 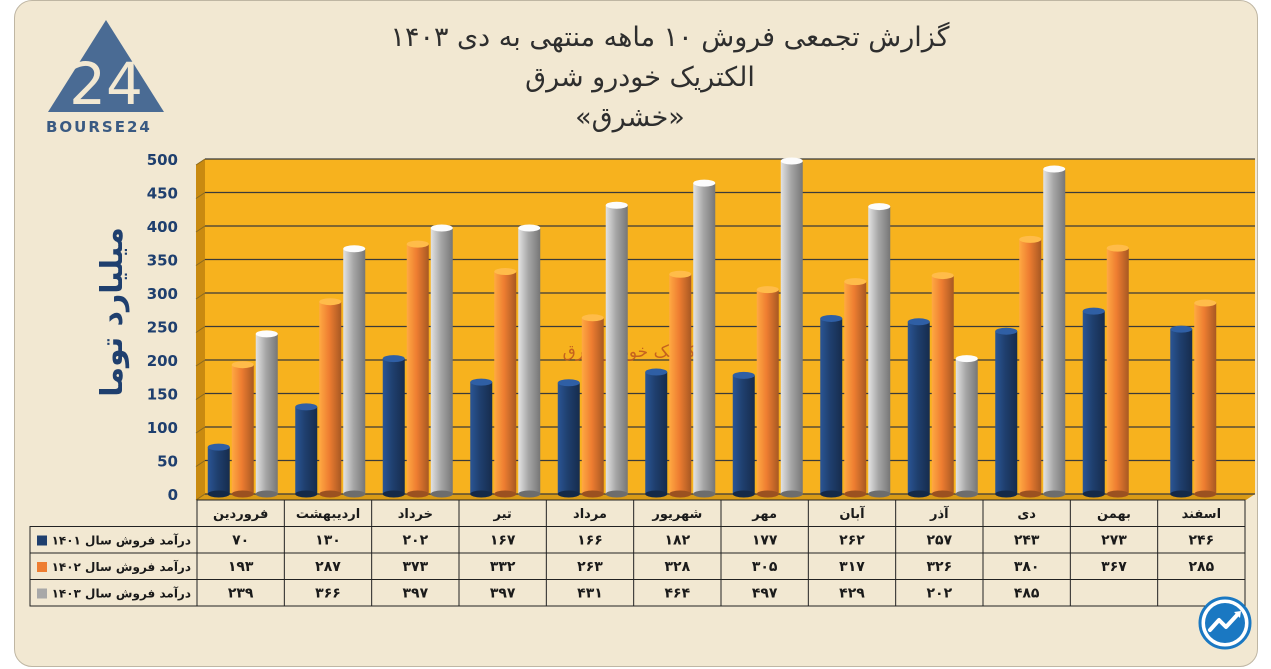 I want to click on x-category-label: دی, so click(x=1026, y=514).